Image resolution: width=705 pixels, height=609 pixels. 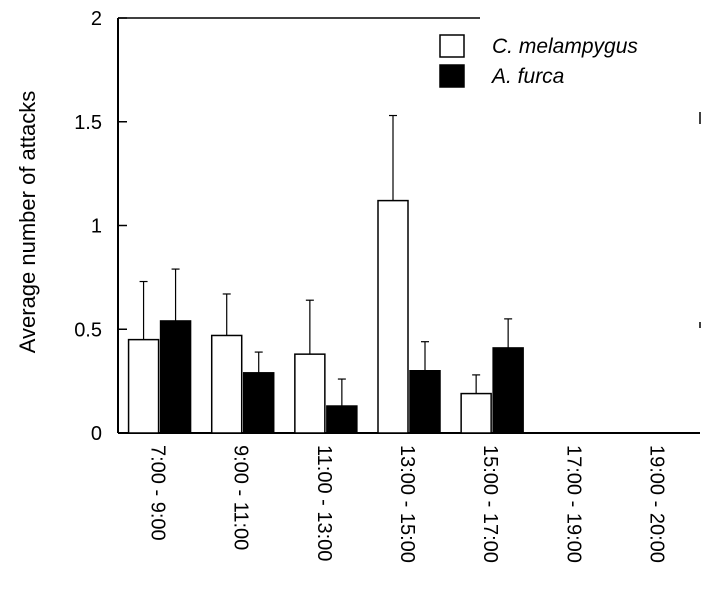 I want to click on x-tick-label: 7:00 - 9:00, so click(x=158, y=493).